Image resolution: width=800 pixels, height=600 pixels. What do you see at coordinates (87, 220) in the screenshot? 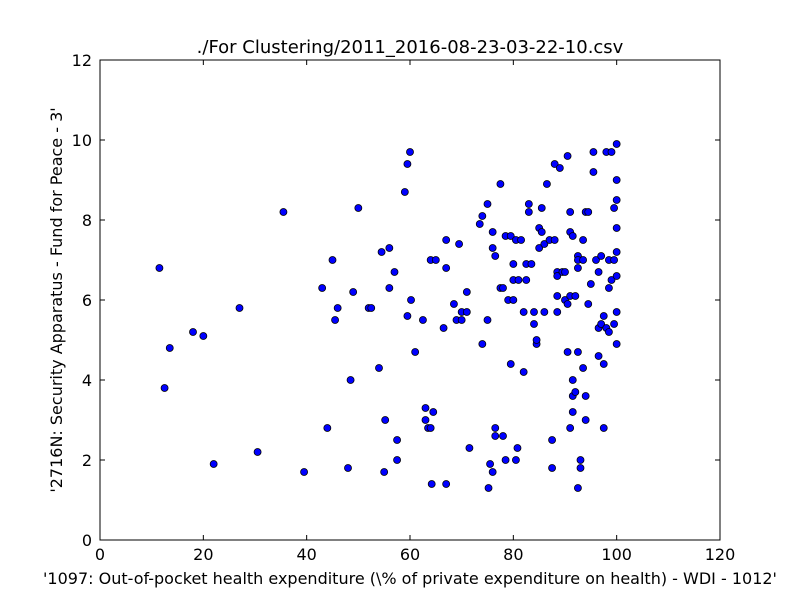
I see `y-tick-label: 8` at bounding box center [87, 220].